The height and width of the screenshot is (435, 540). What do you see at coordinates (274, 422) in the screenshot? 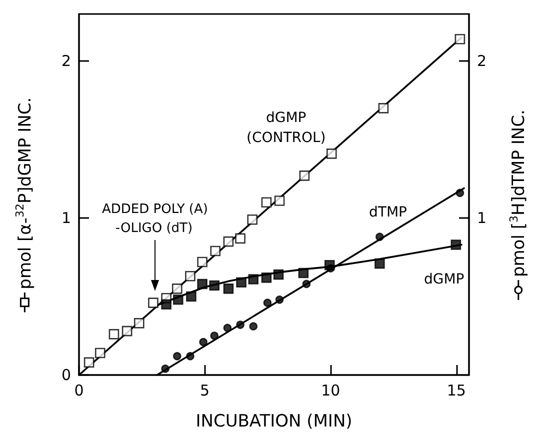
I see `x-axis-title: INCUBATION (MIN)` at bounding box center [274, 422].